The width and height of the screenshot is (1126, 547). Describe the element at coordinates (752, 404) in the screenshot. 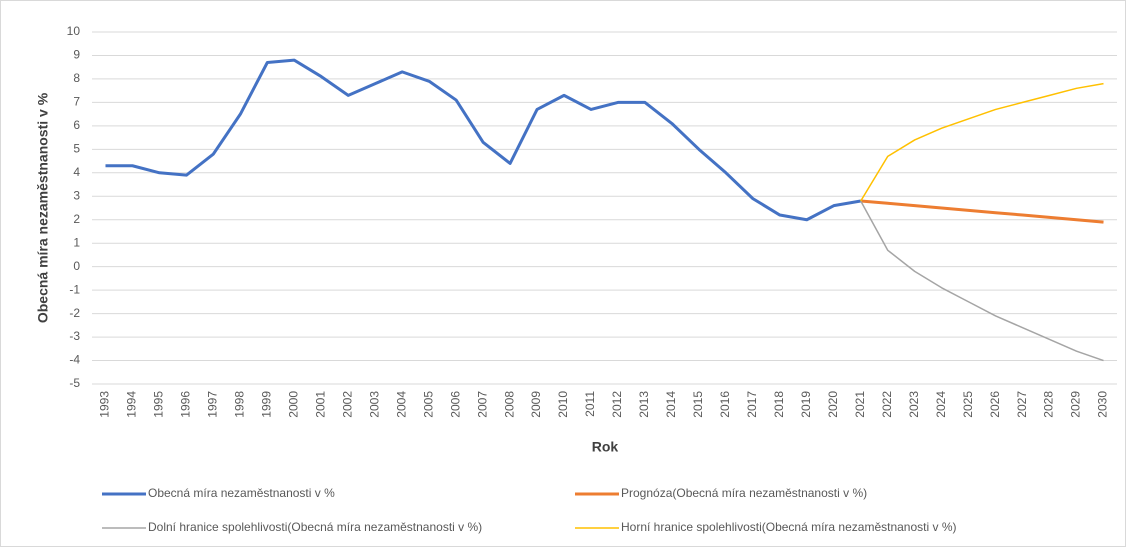

I see `x-tick-label: 2017` at that location.